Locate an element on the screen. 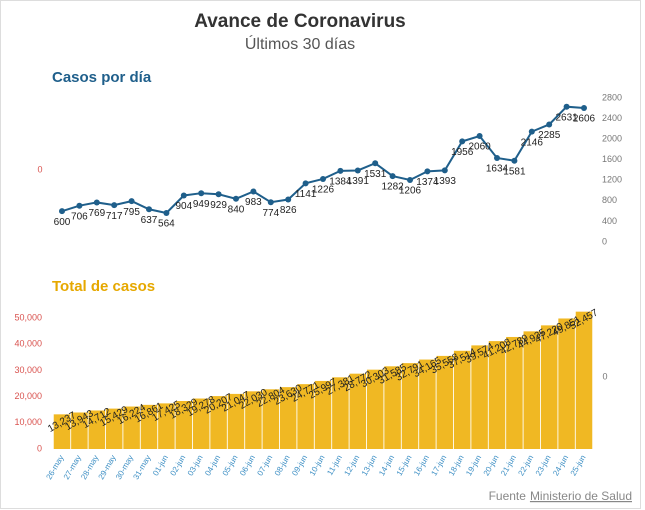 The height and width of the screenshot is (510, 645). y-tick-label: 40,000 is located at coordinates (28, 344).